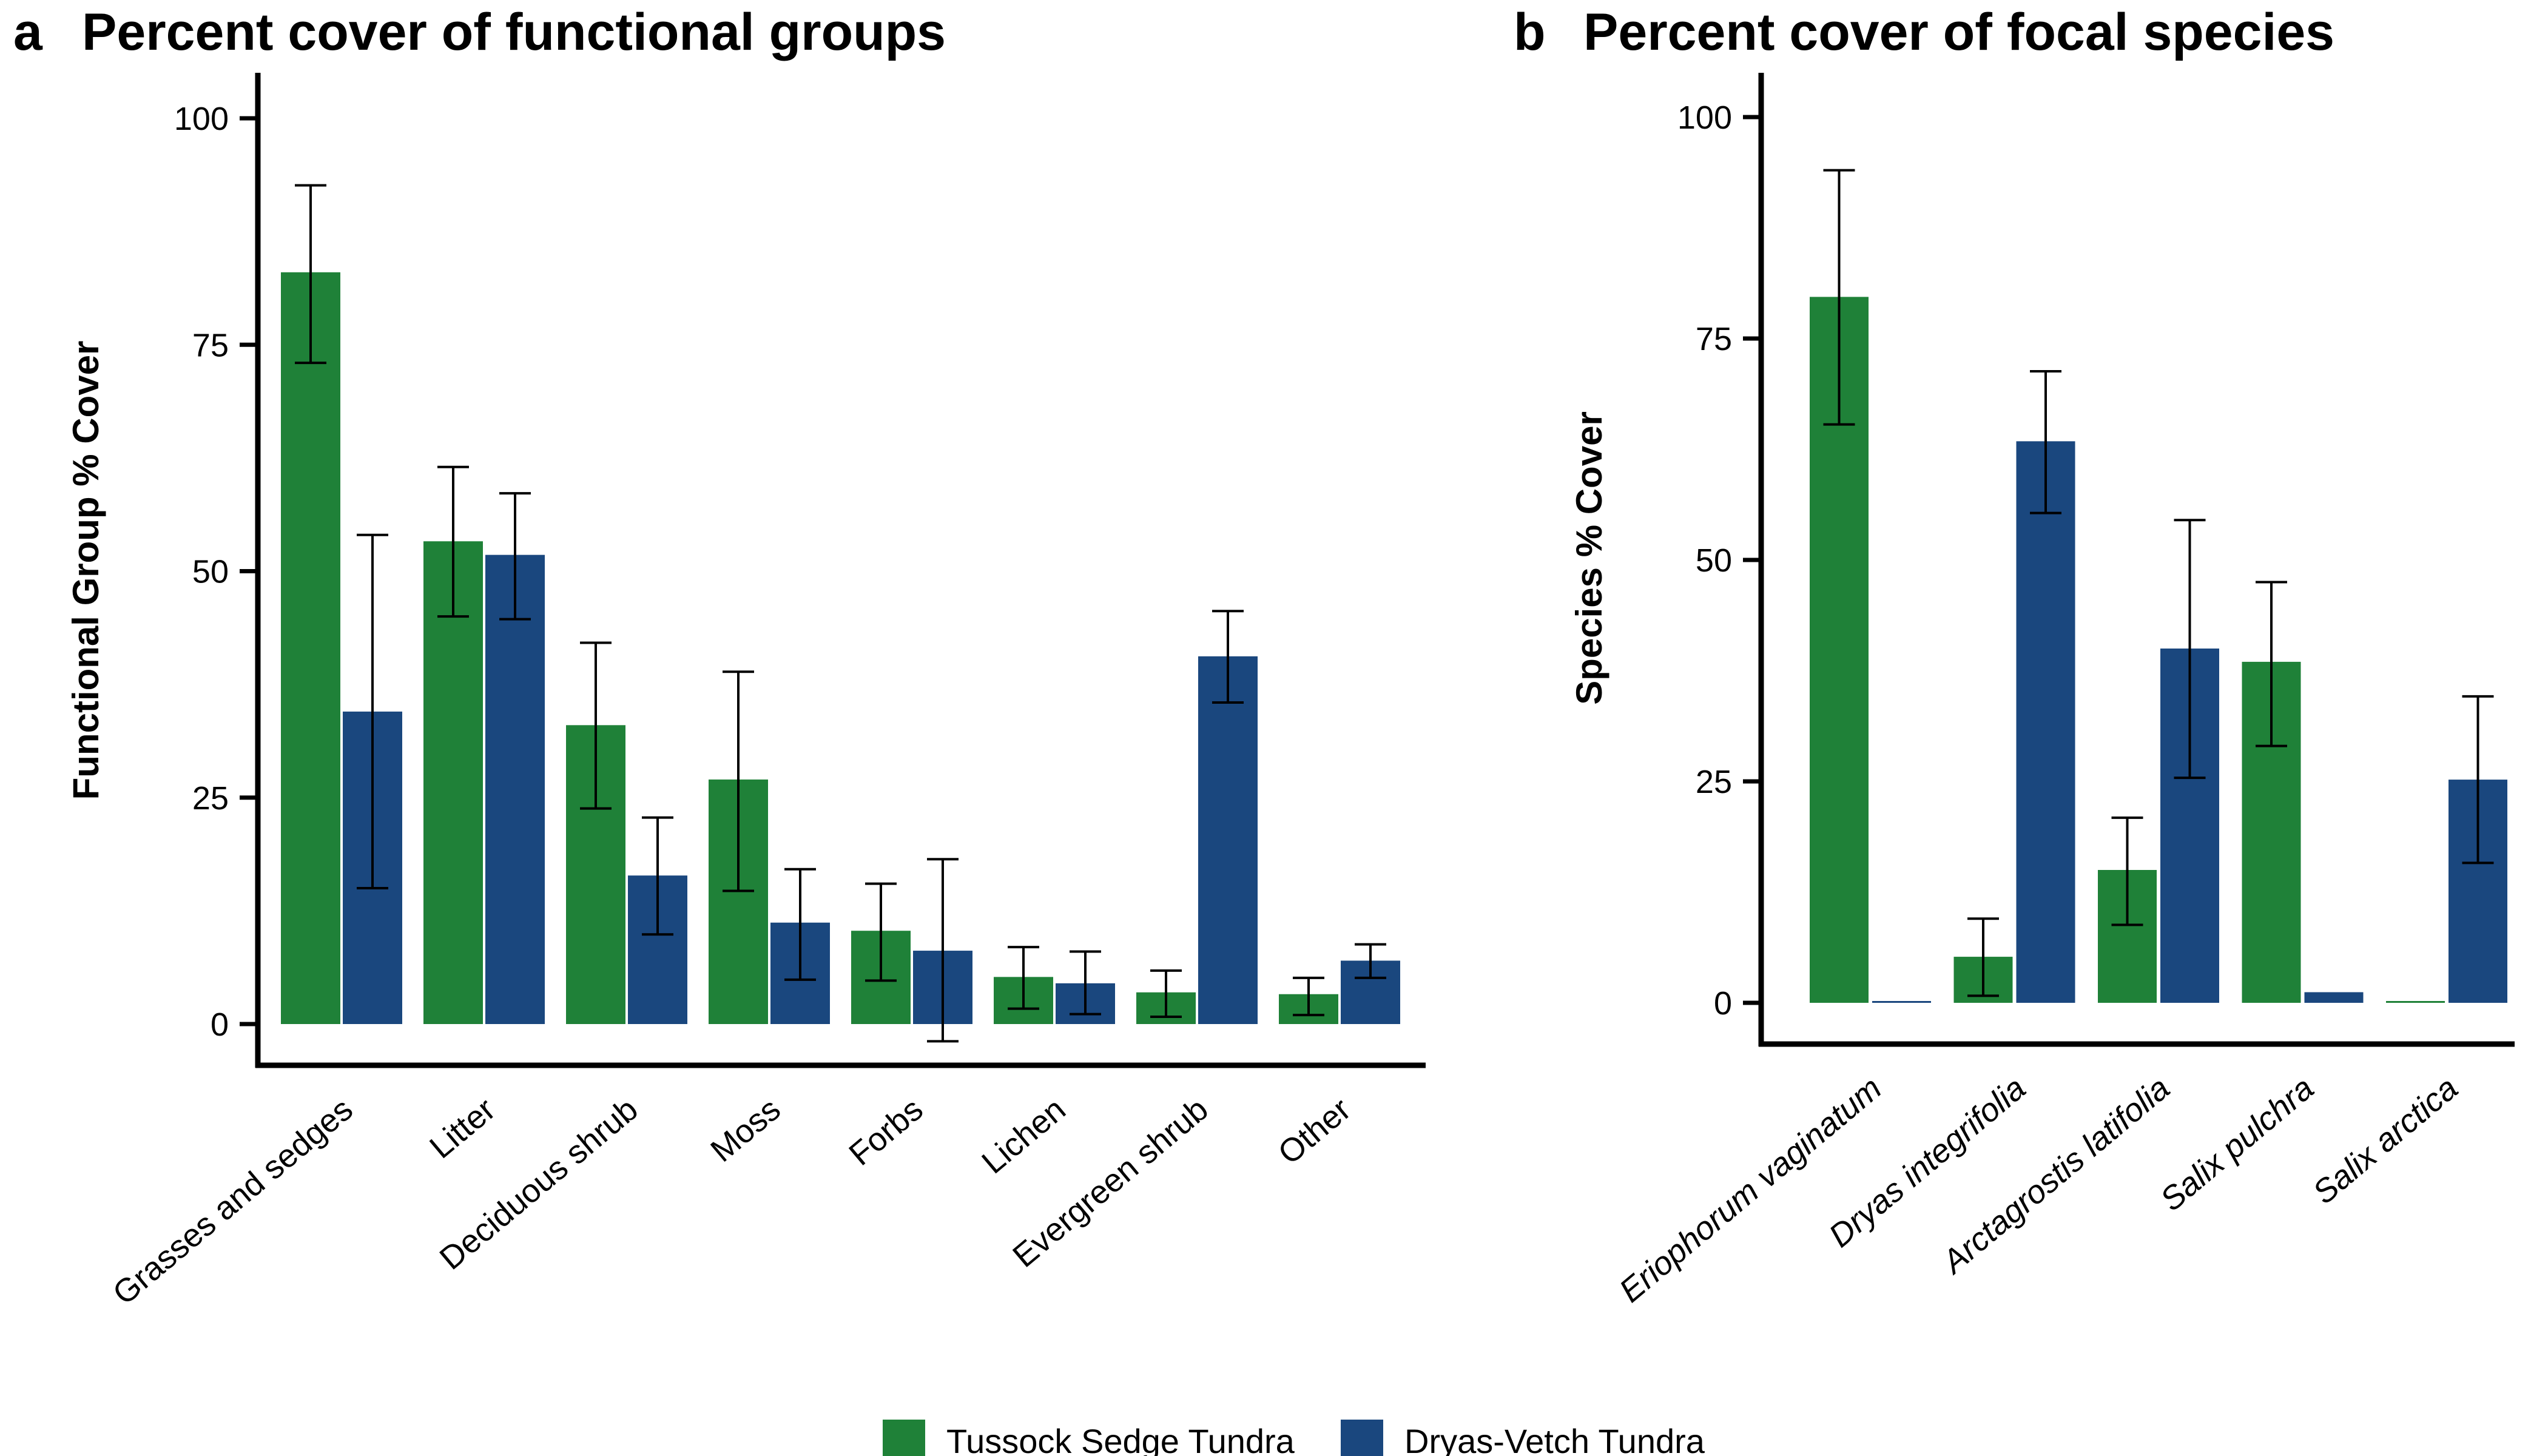  What do you see at coordinates (1120, 1439) in the screenshot?
I see `legend-label-tussock: Tussock Sedge Tundra` at bounding box center [1120, 1439].